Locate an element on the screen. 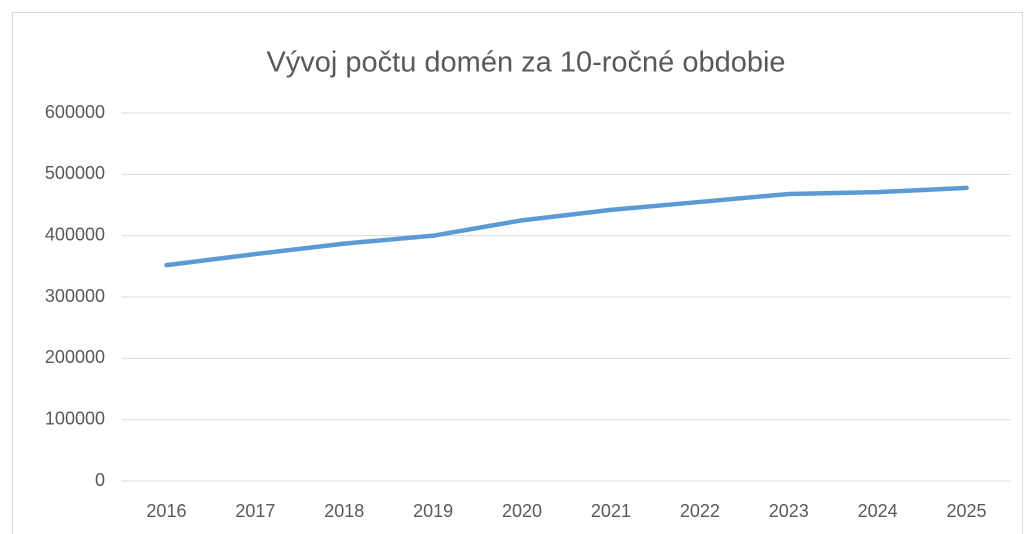 This screenshot has height=534, width=1035. x-tick-label: 2021 is located at coordinates (611, 511).